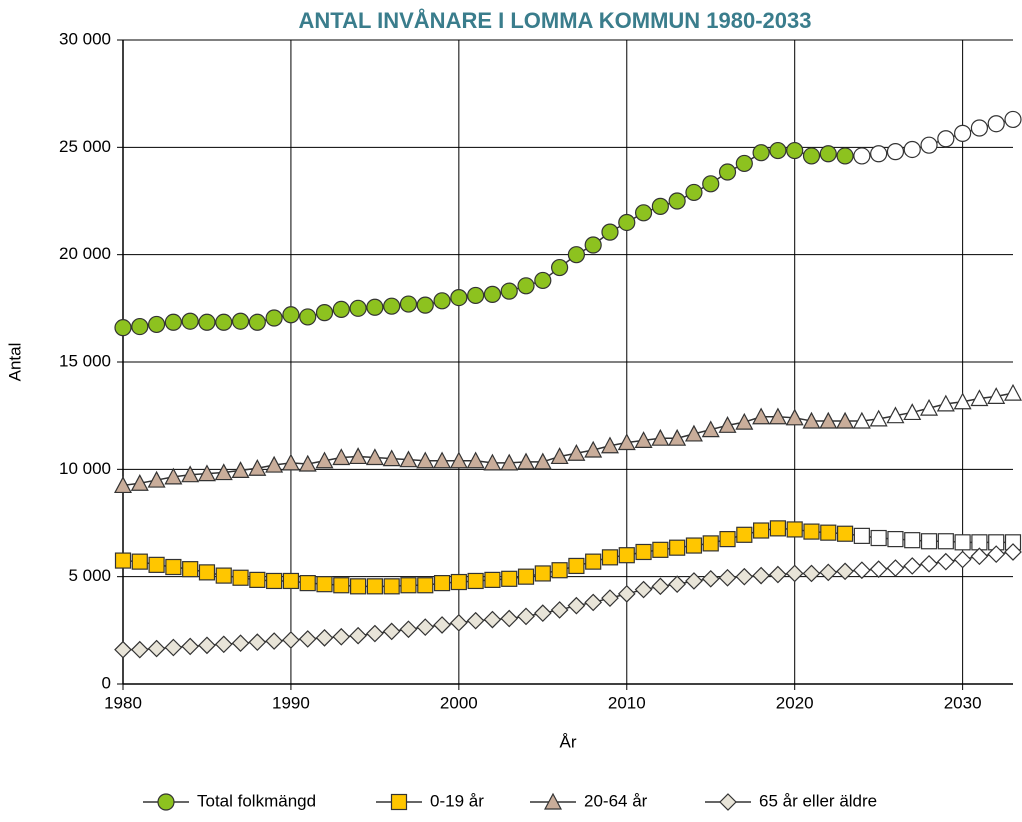 The image size is (1022, 822). I want to click on y-tick-label: 15 000, so click(85, 360).